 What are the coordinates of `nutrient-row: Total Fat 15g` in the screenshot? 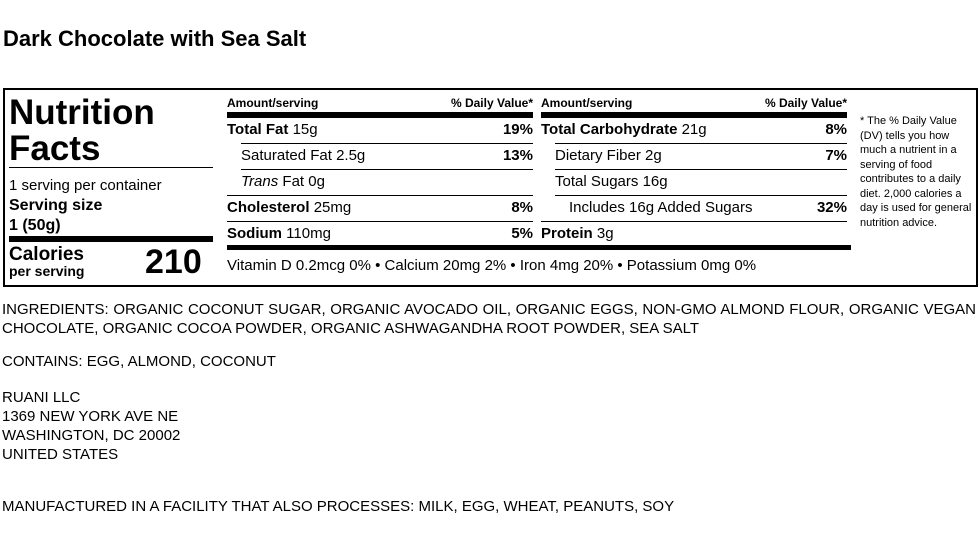 It's located at (272, 129).